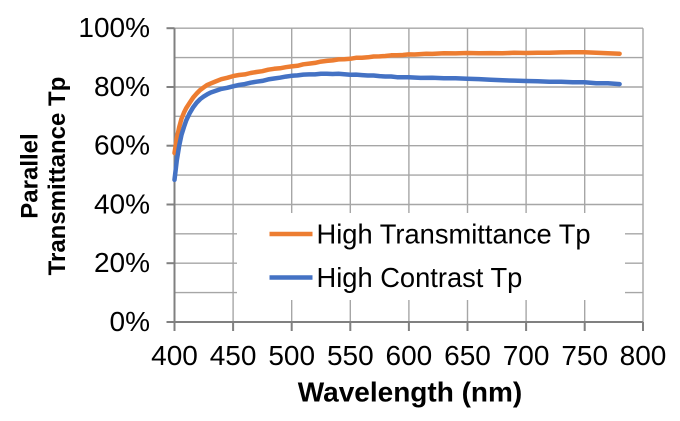 The width and height of the screenshot is (680, 421). Describe the element at coordinates (174, 355) in the screenshot. I see `svg-text: 400` at that location.